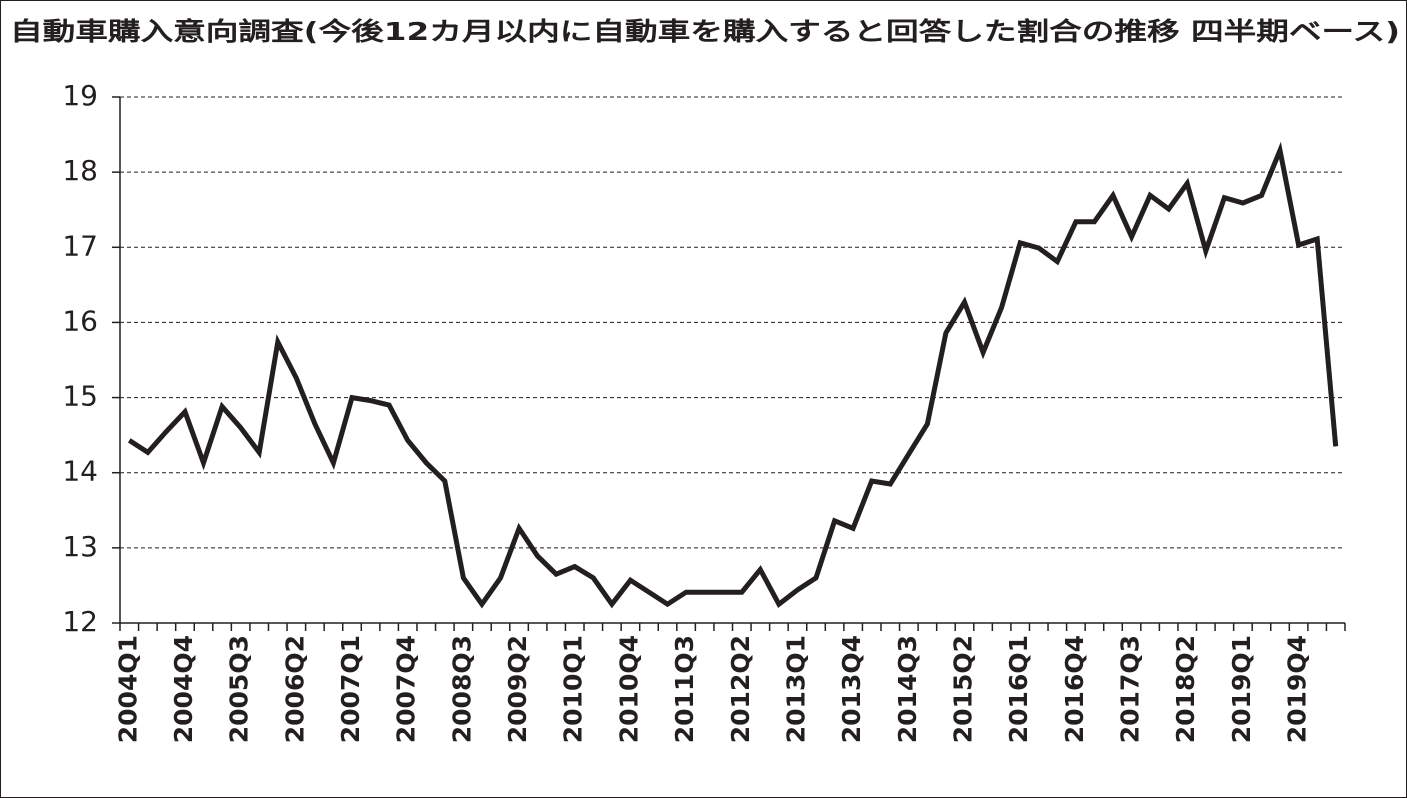  Describe the element at coordinates (1018, 689) in the screenshot. I see `x-tick-label: 2016Q1` at that location.